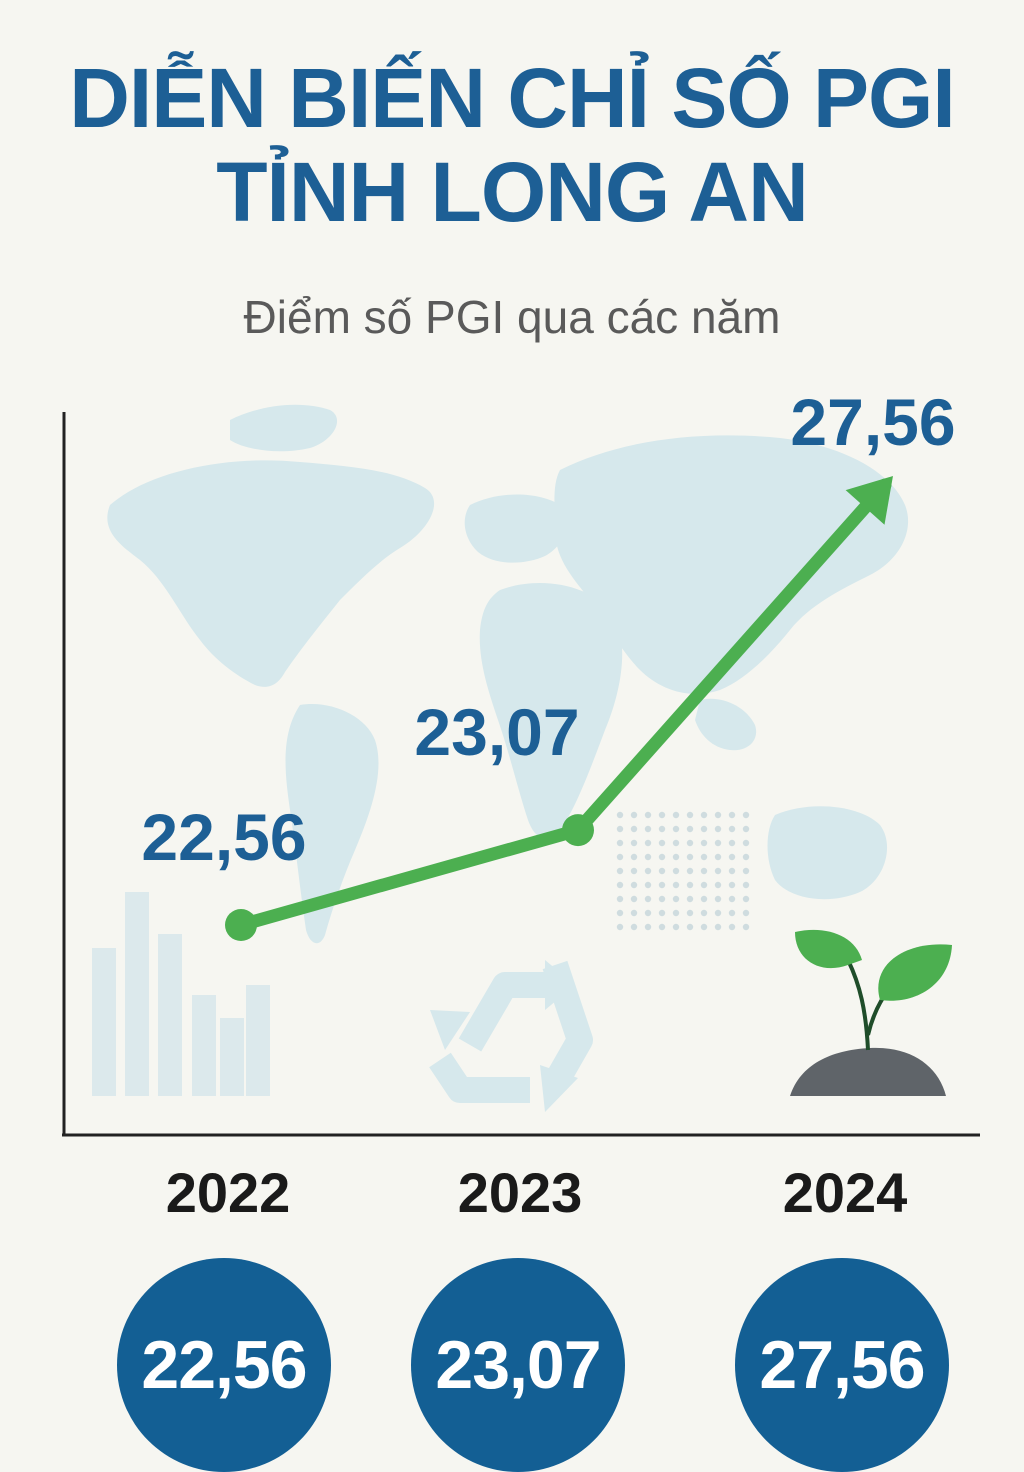  Describe the element at coordinates (578, 830) in the screenshot. I see `data-point-2023` at that location.